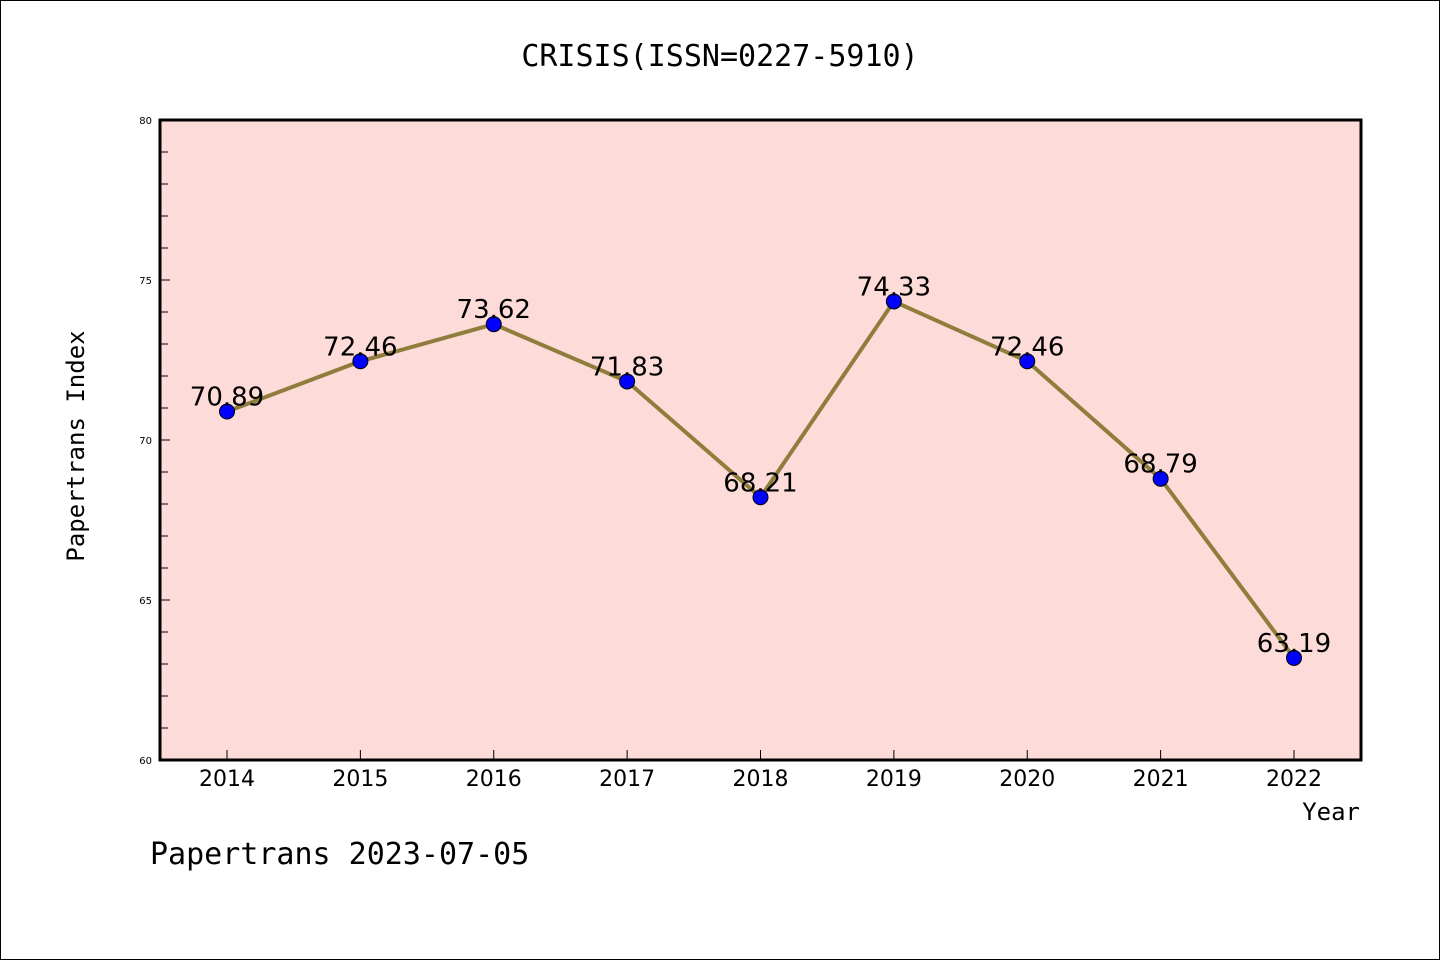 The width and height of the screenshot is (1440, 960). I want to click on data-label: 68.79, so click(1160, 465).